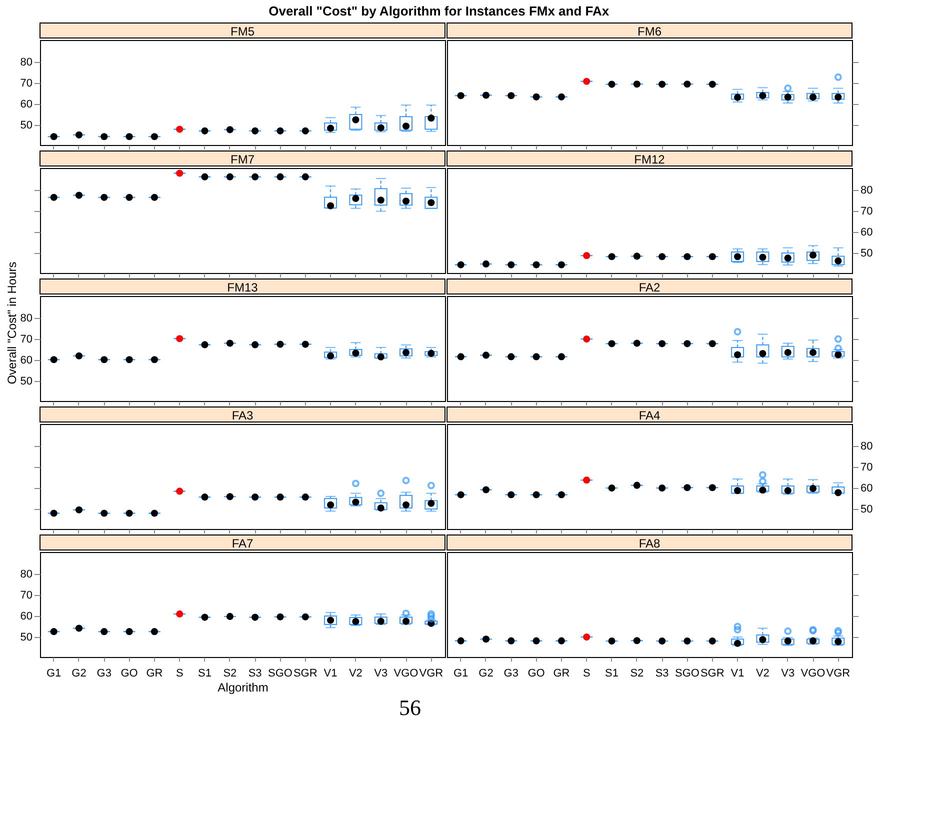 This screenshot has width=925, height=826. I want to click on x-tick-label: G3, so click(511, 674).